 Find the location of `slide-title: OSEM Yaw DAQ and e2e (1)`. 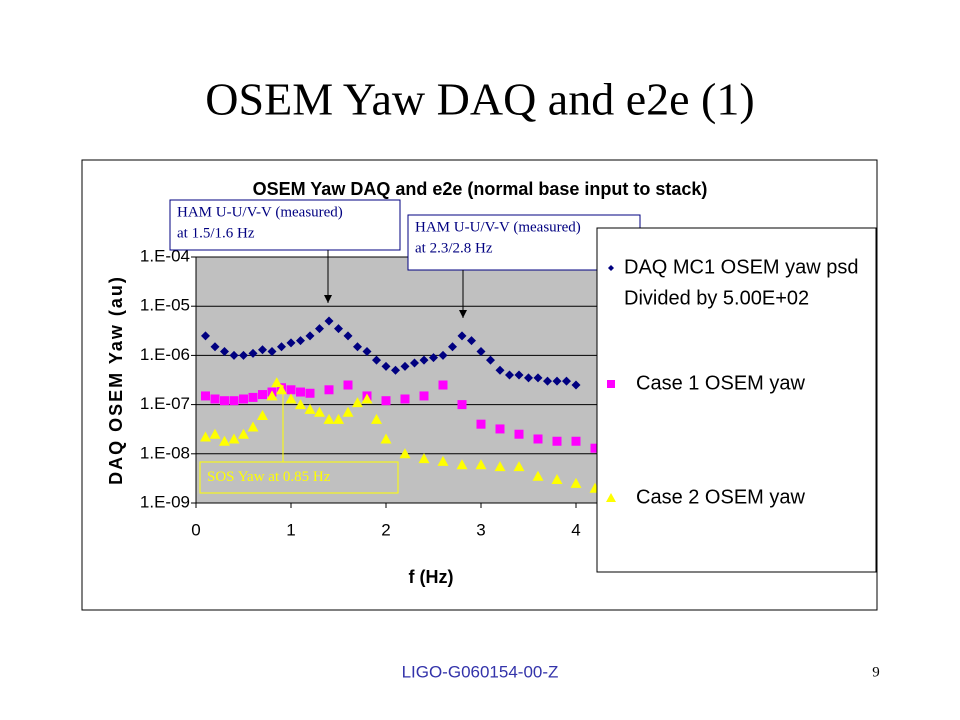

slide-title: OSEM Yaw DAQ and e2e (1) is located at coordinates (479, 99).